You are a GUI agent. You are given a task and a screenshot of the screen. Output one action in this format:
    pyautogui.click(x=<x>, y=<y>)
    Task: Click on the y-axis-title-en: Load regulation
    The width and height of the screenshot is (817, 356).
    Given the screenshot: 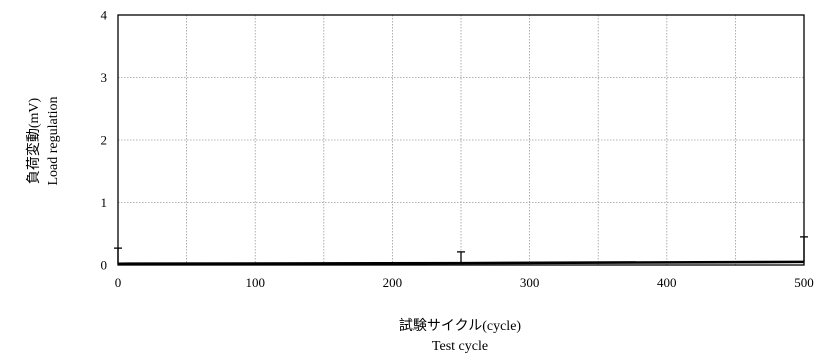 What is the action you would take?
    pyautogui.click(x=53, y=140)
    